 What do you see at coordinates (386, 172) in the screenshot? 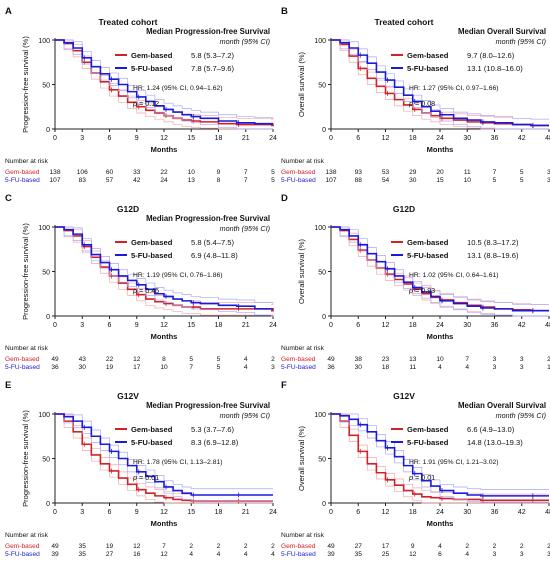
I see `at-risk-gem: 53` at bounding box center [386, 172].